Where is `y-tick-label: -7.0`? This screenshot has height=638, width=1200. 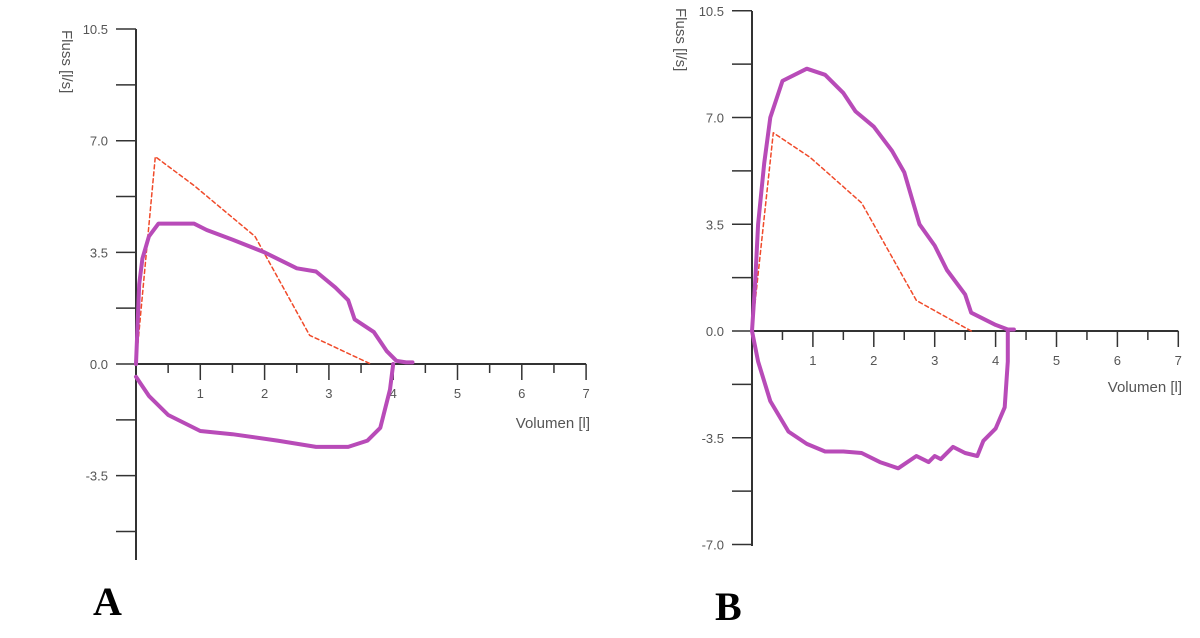
y-tick-label: -7.0 is located at coordinates (713, 545).